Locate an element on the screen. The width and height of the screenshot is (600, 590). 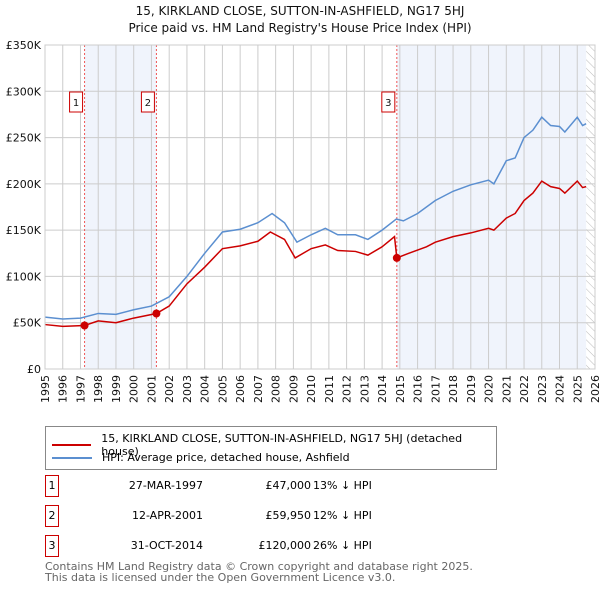
sale-marker-num: 1 is located at coordinates (52, 486).